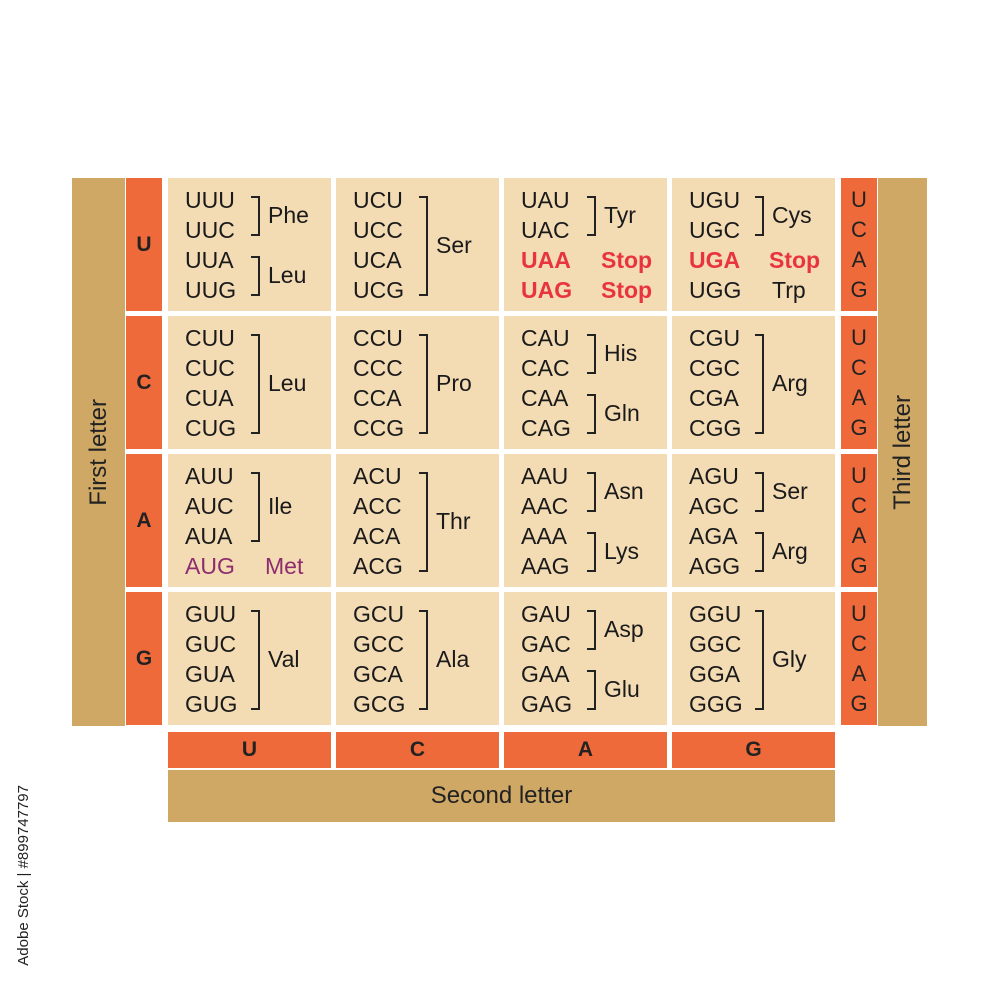  Describe the element at coordinates (211, 644) in the screenshot. I see `codon: GUC` at that location.